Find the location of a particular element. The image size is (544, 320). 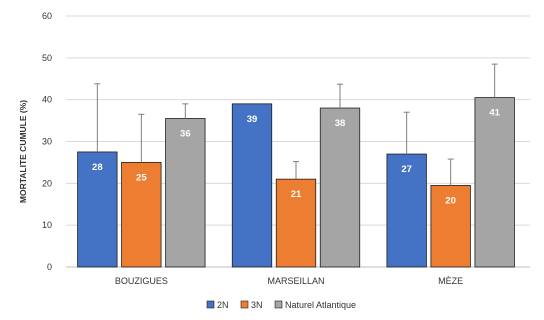

y-tick-label: 20 is located at coordinates (47, 183).